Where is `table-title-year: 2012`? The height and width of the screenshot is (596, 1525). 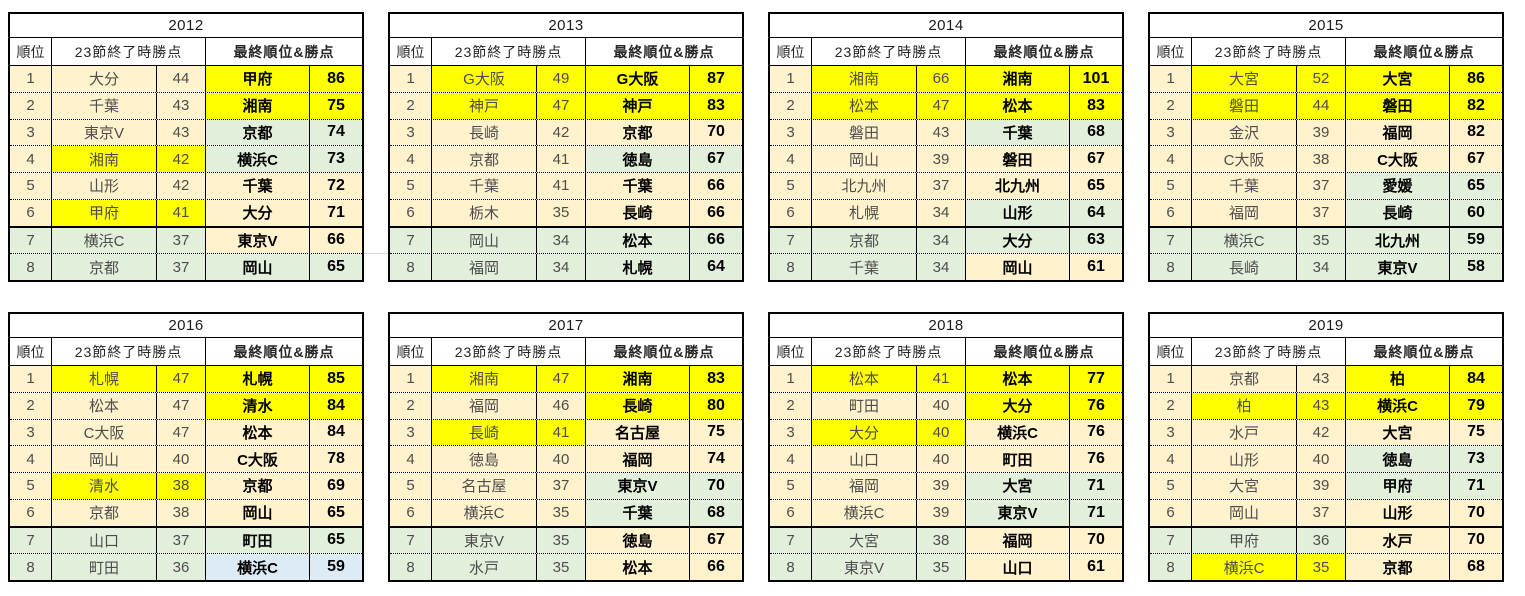 table-title-year: 2012 is located at coordinates (186, 26).